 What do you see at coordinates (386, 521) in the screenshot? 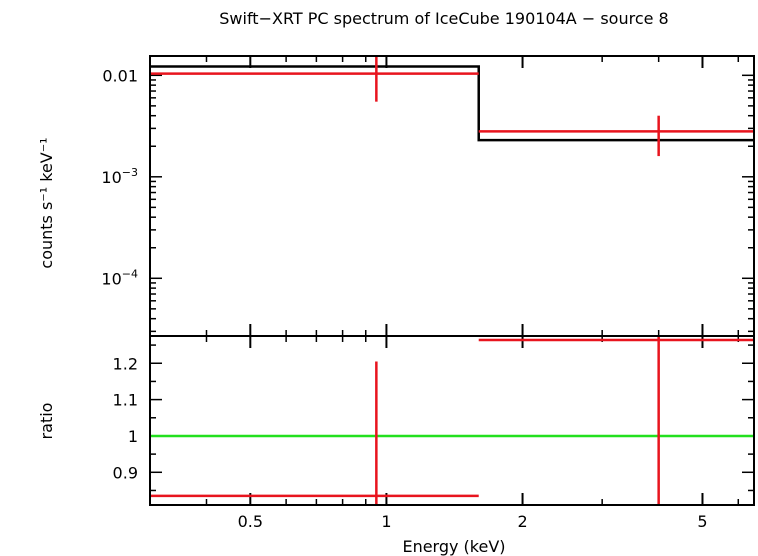
I see `x-tick-label: 1` at bounding box center [386, 521].